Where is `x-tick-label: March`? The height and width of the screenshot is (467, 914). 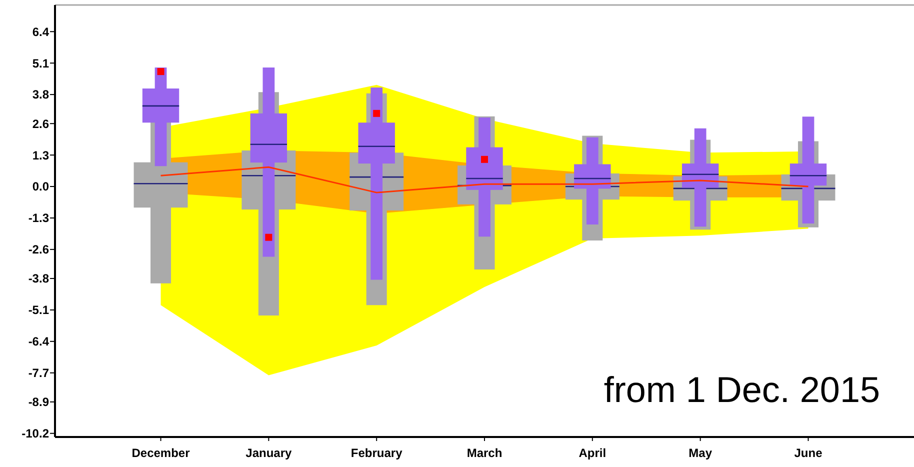 x-tick-label: March is located at coordinates (484, 453).